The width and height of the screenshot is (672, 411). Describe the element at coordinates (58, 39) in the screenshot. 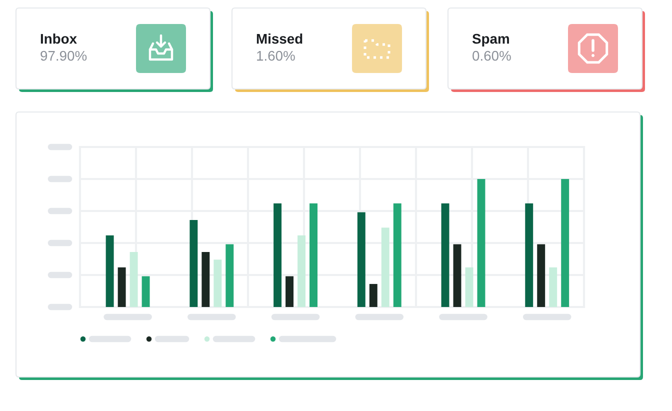

I see `text: Inbox` at that location.